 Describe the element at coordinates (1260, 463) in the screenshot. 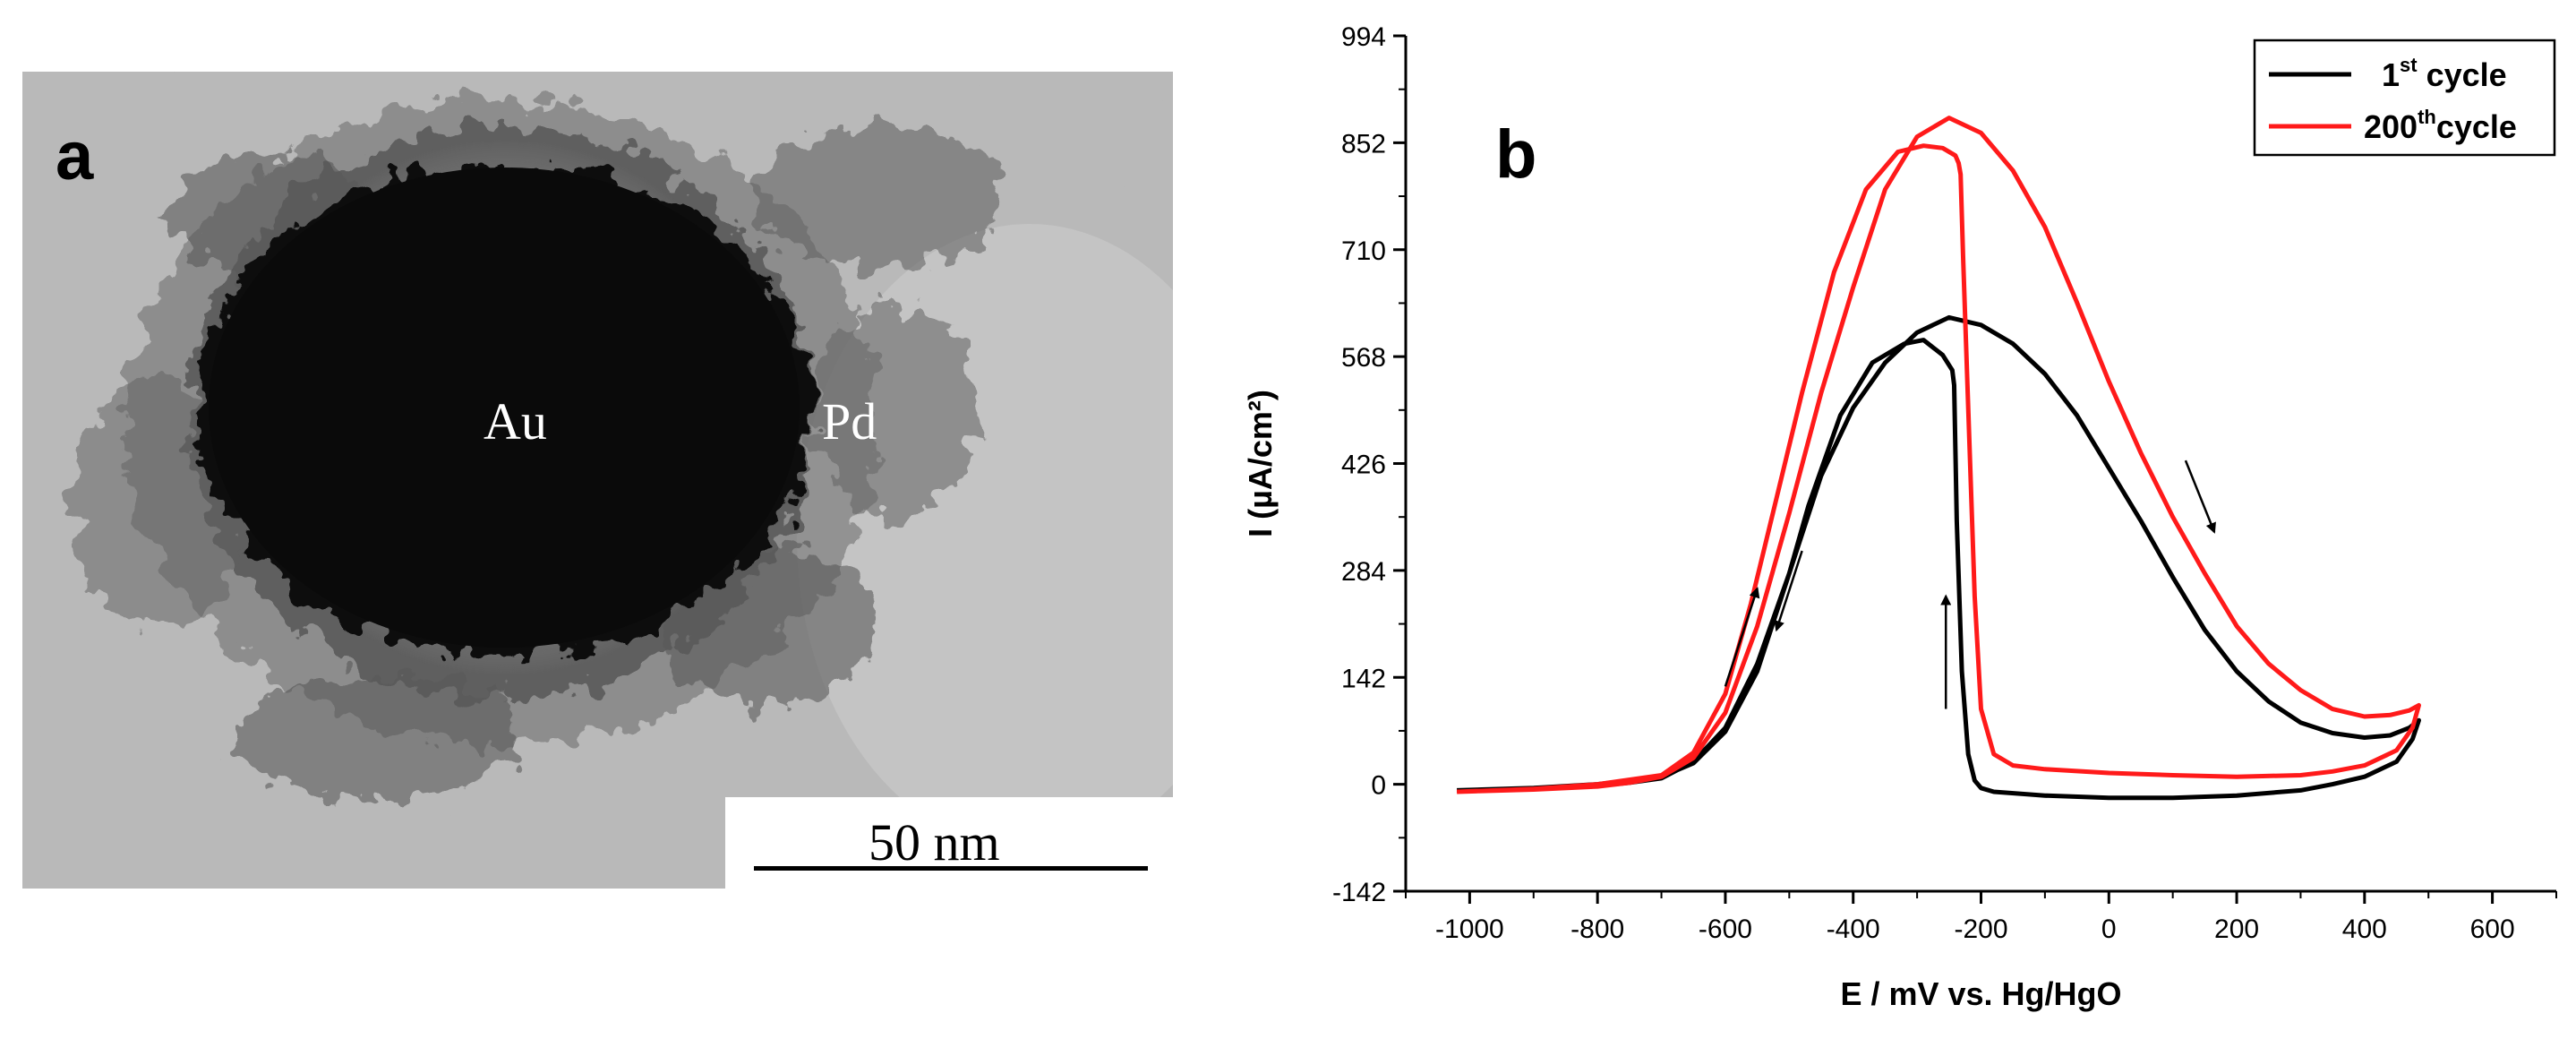

I see `y-axis-label: I (µA/cm²)` at that location.